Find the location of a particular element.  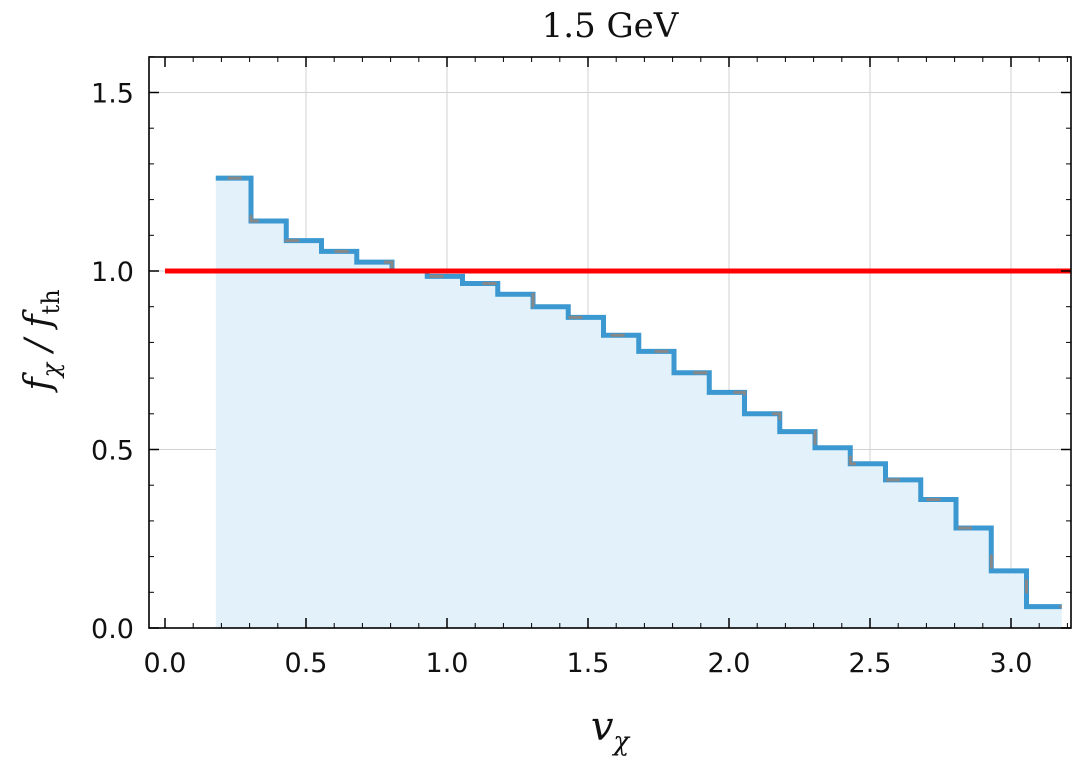

y-axis-label: fχ / fth is located at coordinates (41, 341).